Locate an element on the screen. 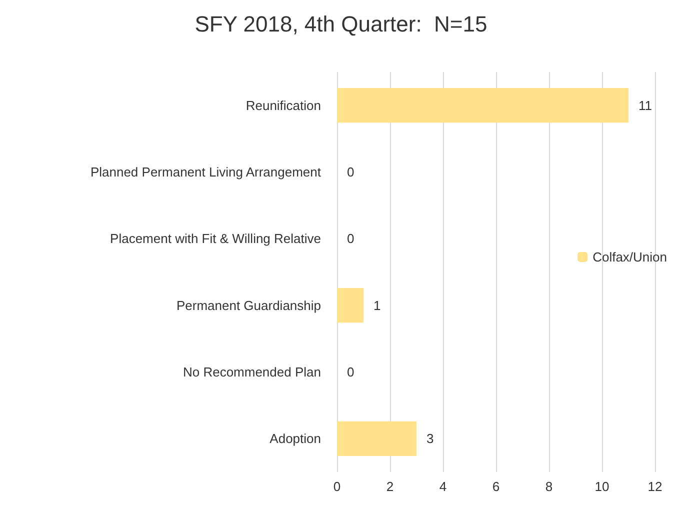 This screenshot has width=682, height=514. y-tick-label: Reunification is located at coordinates (283, 105).